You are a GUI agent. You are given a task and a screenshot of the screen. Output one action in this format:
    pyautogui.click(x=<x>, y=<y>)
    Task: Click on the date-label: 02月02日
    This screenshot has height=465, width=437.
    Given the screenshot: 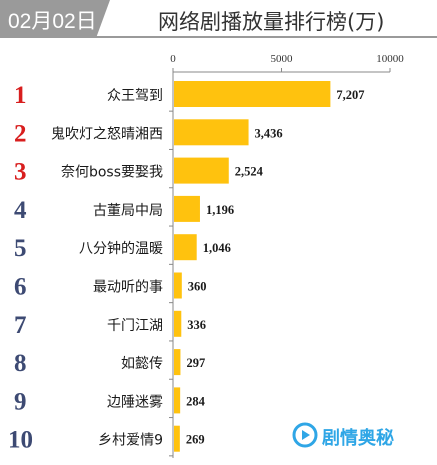 What is the action you would take?
    pyautogui.click(x=52, y=21)
    